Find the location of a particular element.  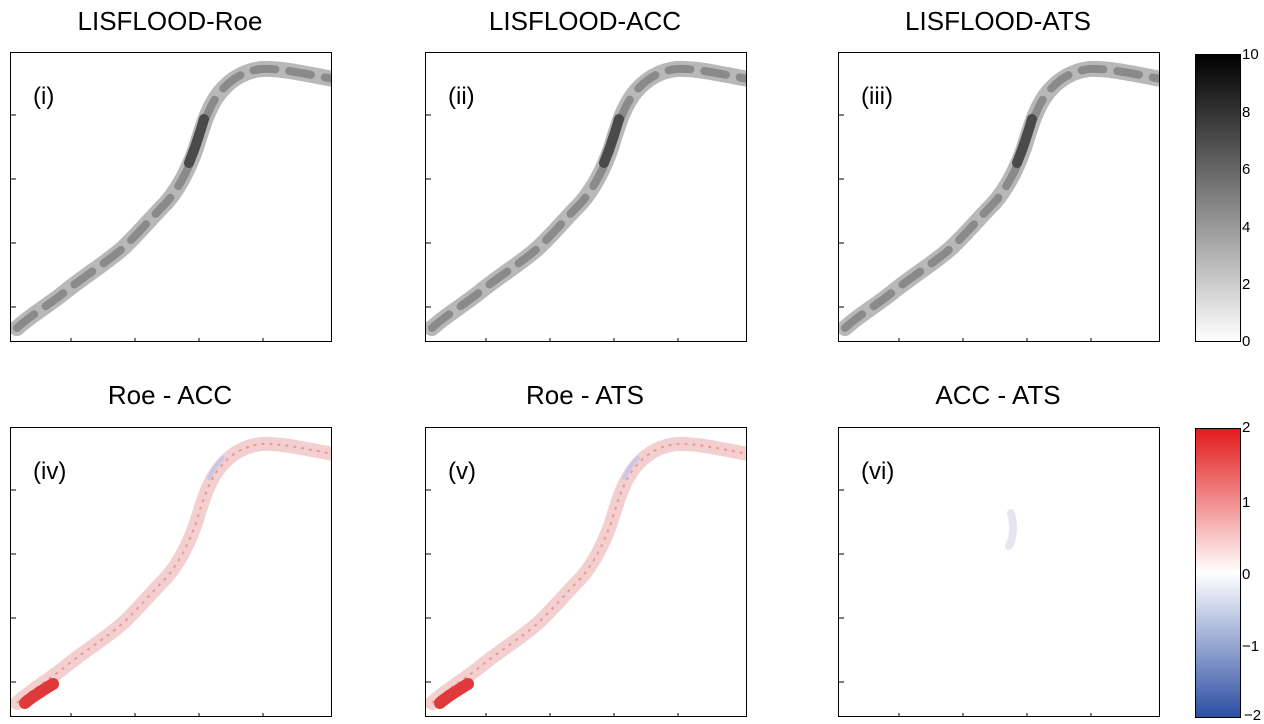

cbar1-tick: 8 is located at coordinates (1246, 112).